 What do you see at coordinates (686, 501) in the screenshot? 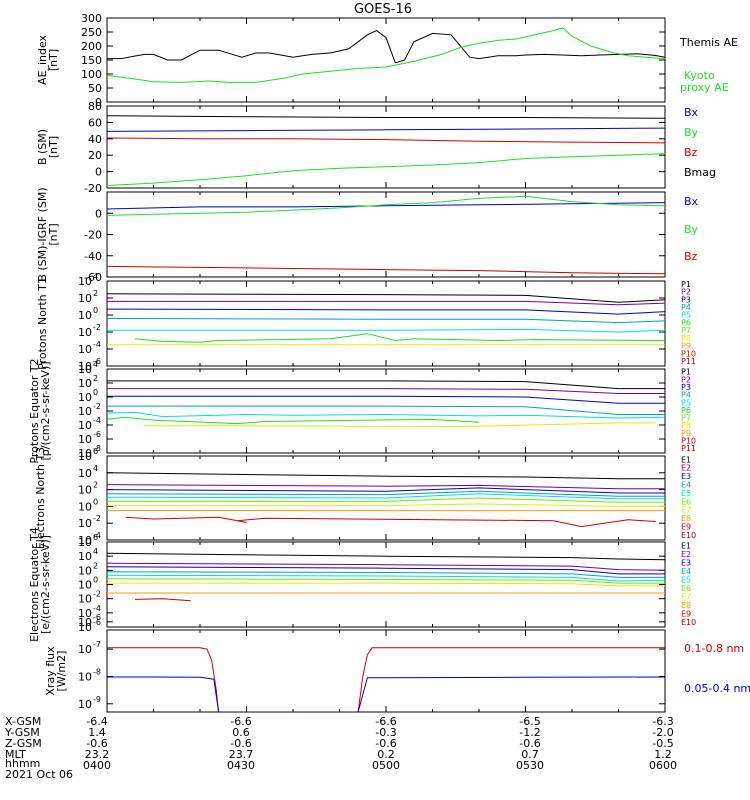
I see `legend-item: E6` at bounding box center [686, 501].